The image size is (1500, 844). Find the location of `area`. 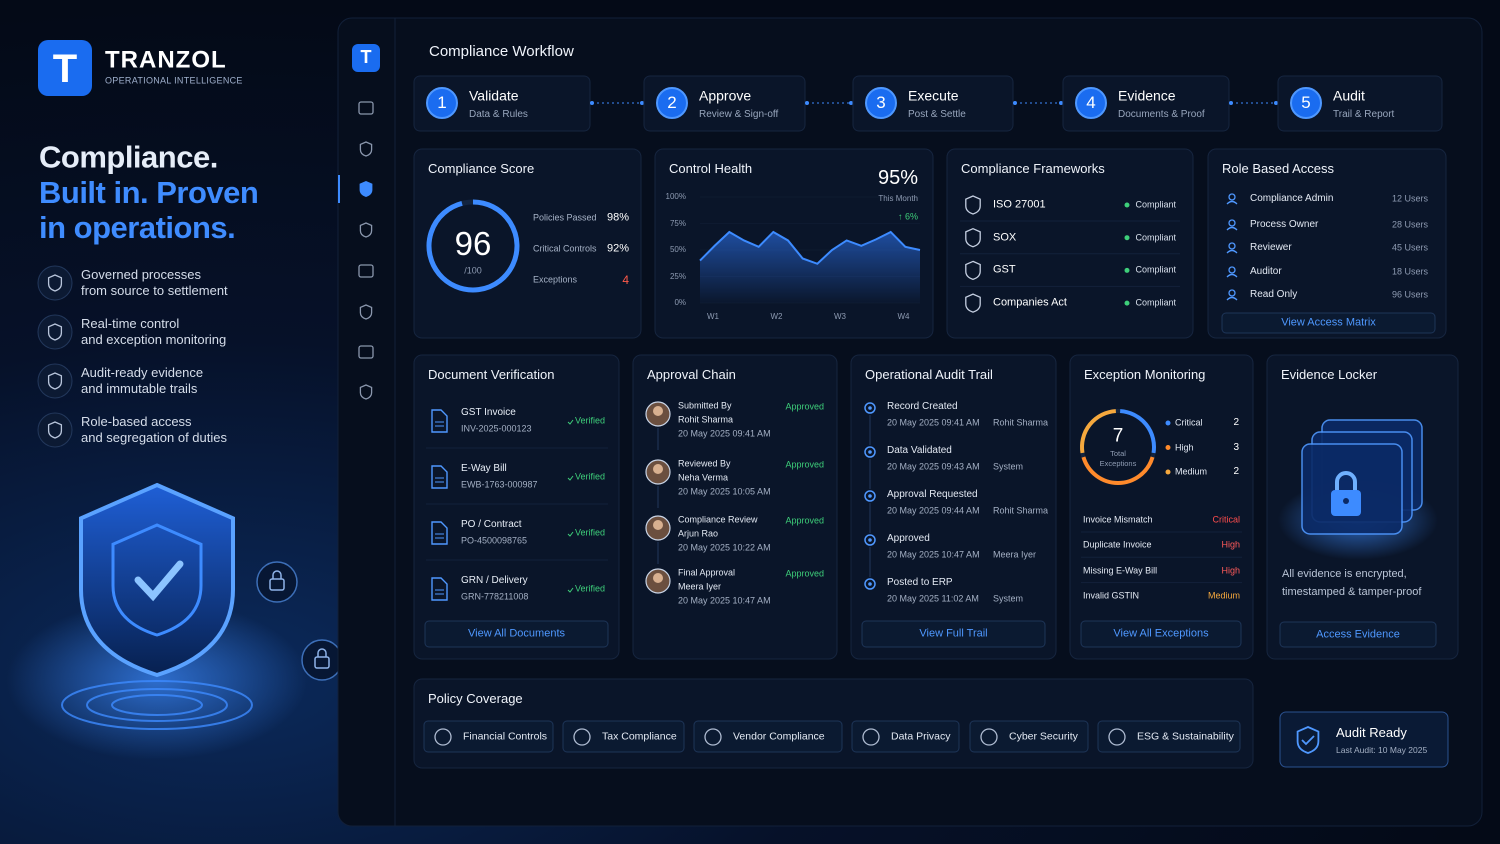

area is located at coordinates (810, 267).